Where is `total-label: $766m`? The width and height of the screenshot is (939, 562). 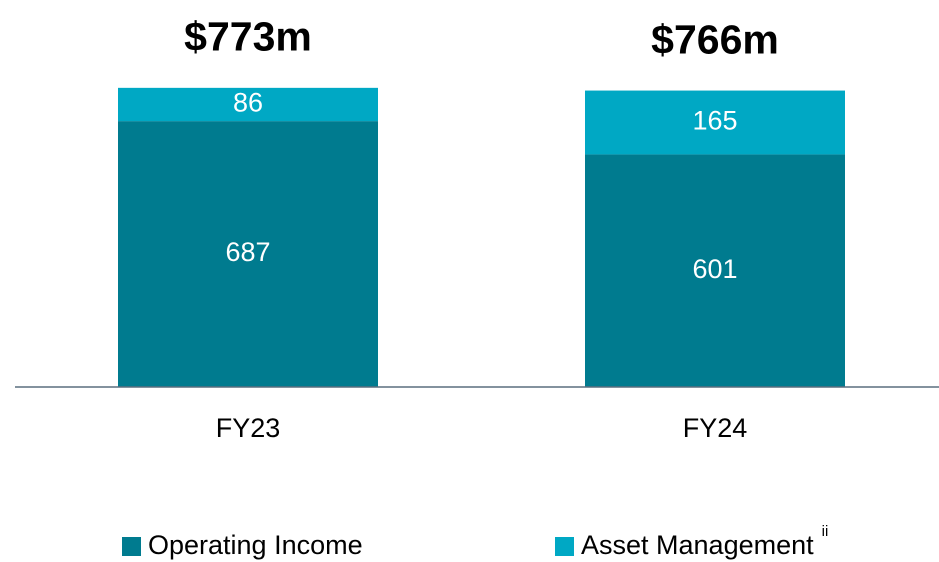
total-label: $766m is located at coordinates (715, 39).